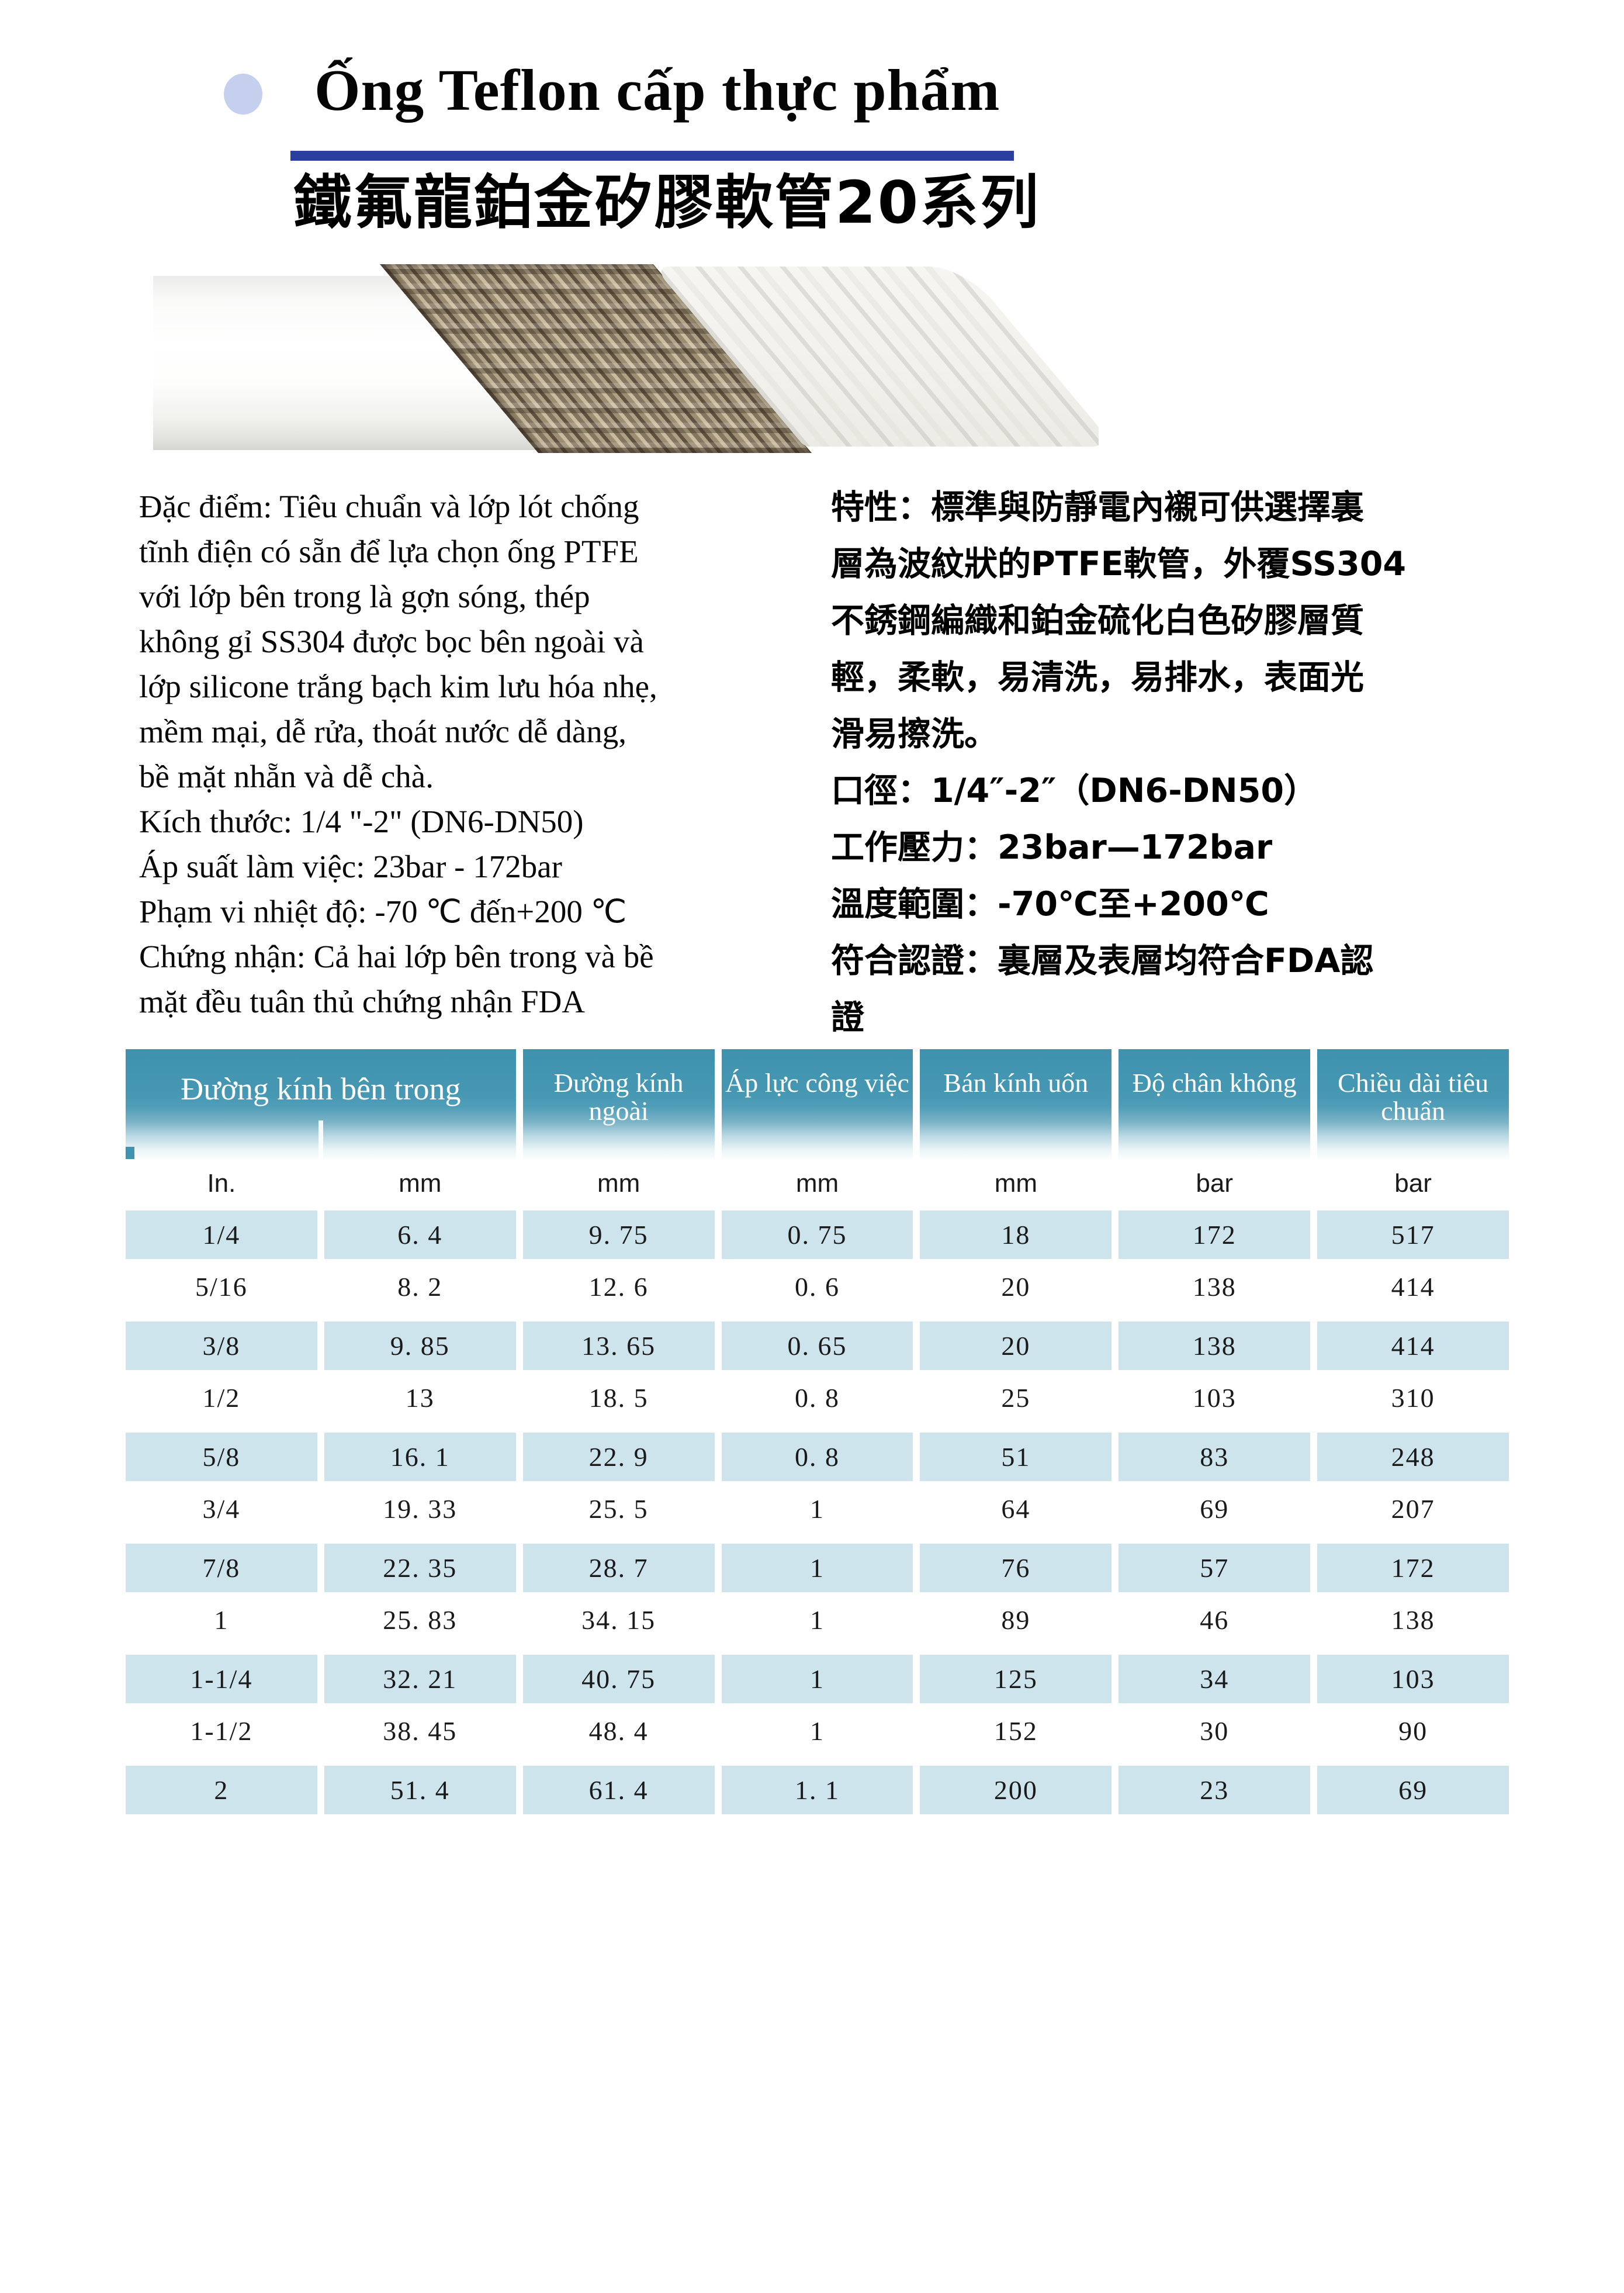  Describe the element at coordinates (420, 1679) in the screenshot. I see `table-cell: 32. 21` at that location.